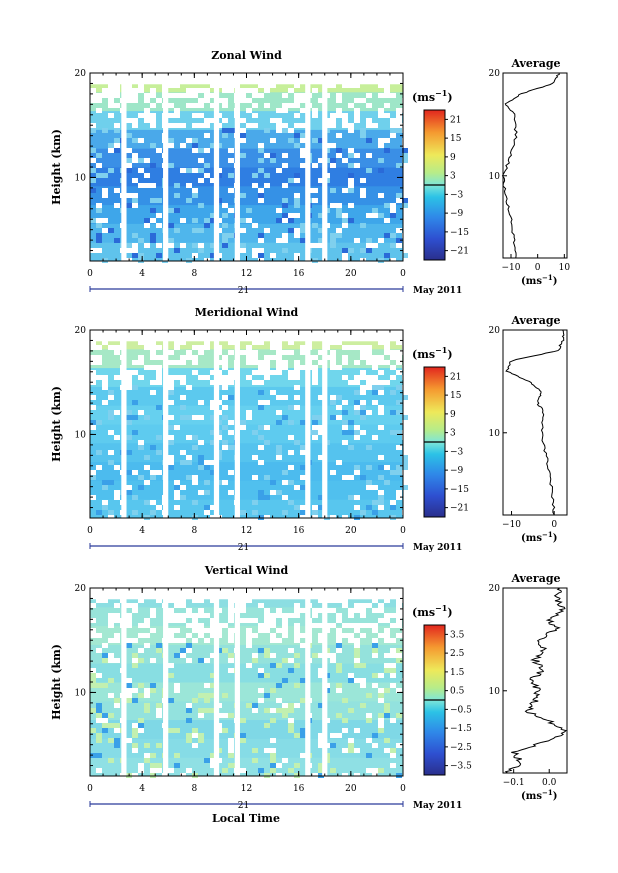 The width and height of the screenshot is (618, 873). Describe the element at coordinates (246, 531) in the screenshot. I see `x-tick-label: 12` at that location.